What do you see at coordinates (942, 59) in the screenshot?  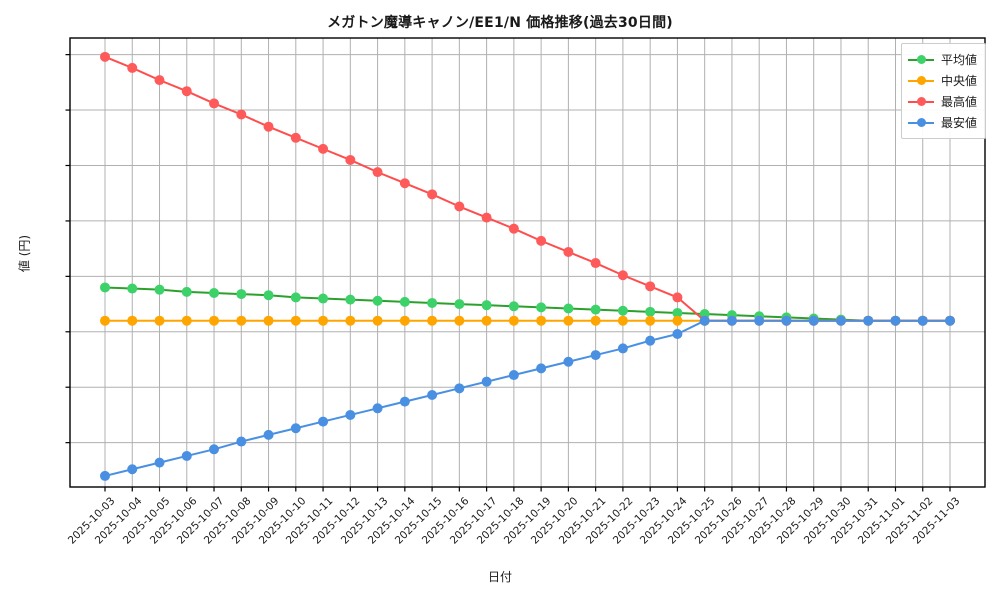 I see `legend-item-0: 平均値` at bounding box center [942, 59].